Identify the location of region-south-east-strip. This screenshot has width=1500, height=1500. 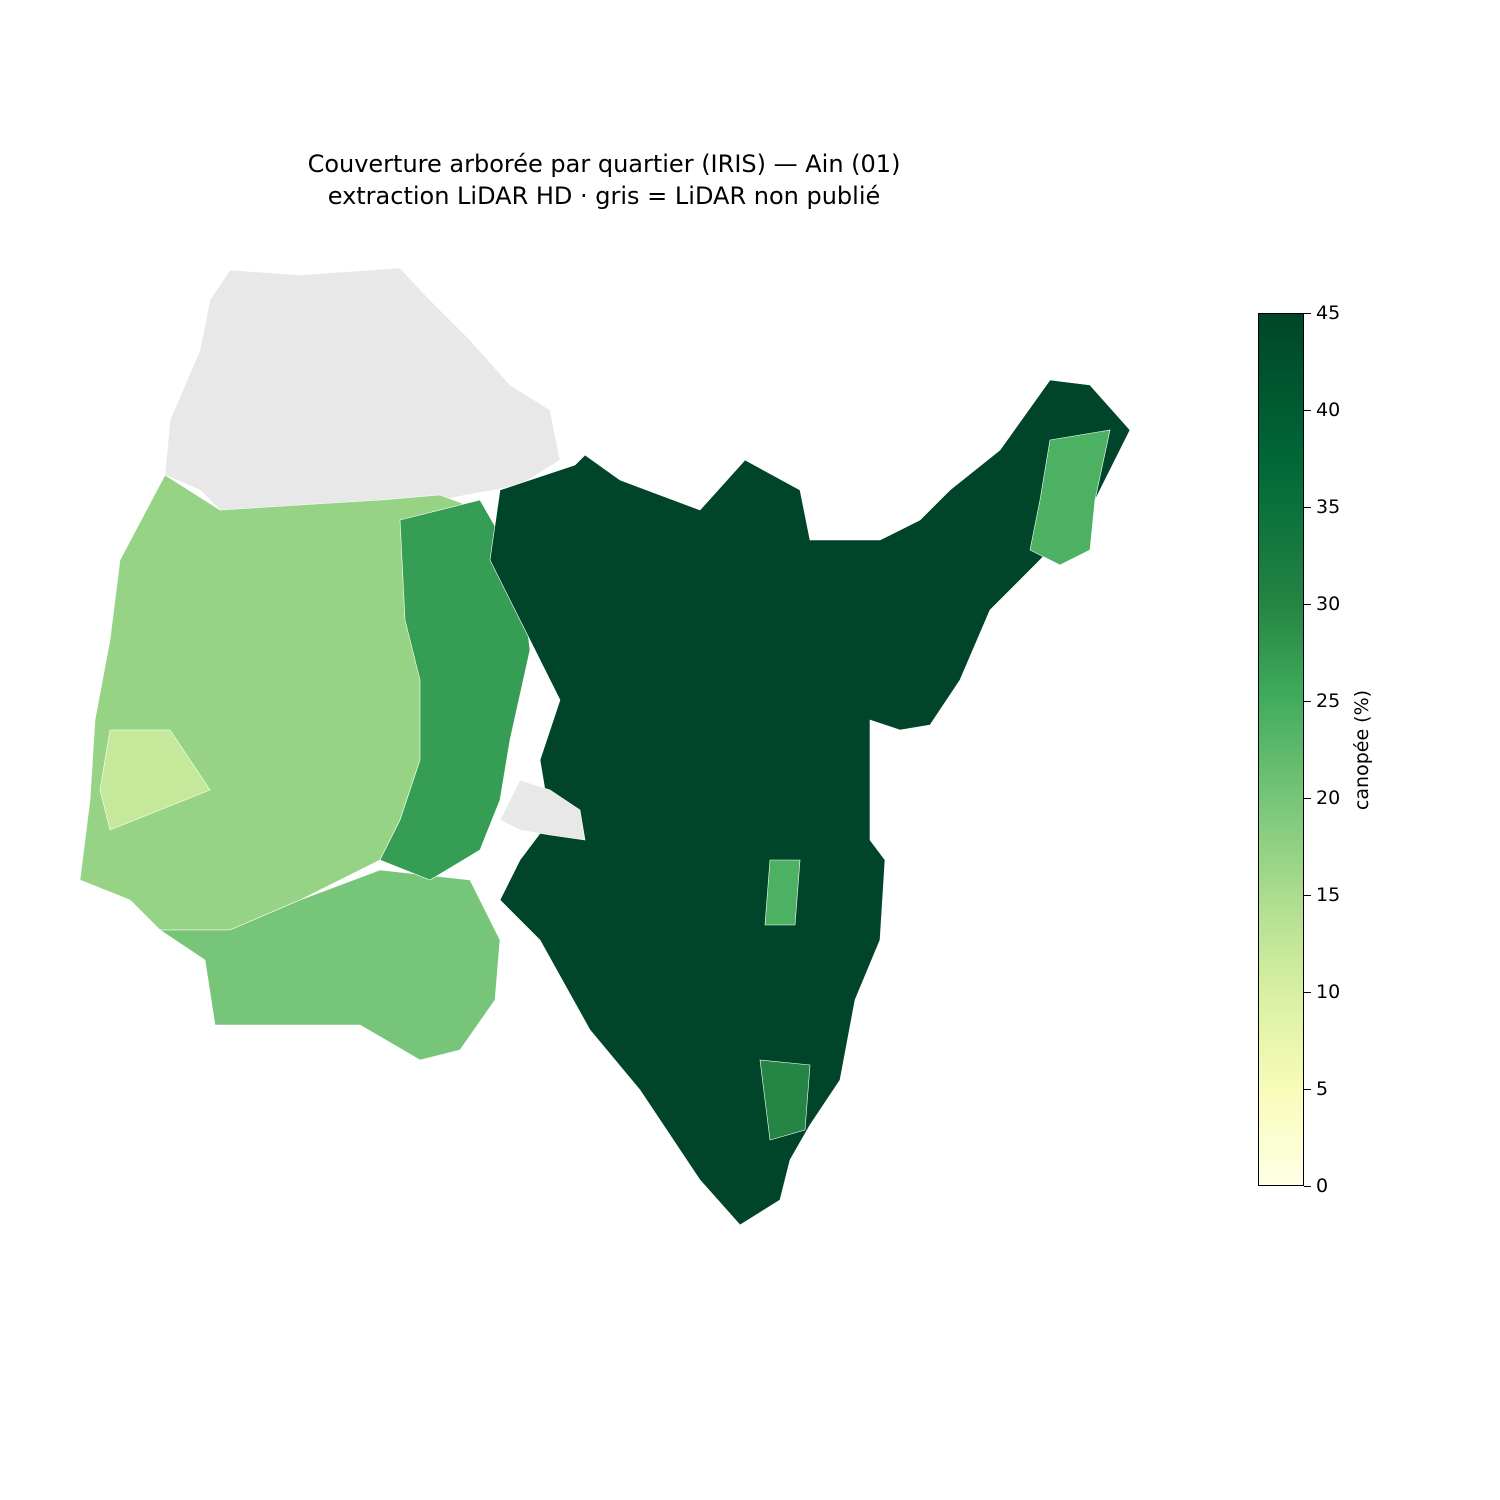
(785, 1100).